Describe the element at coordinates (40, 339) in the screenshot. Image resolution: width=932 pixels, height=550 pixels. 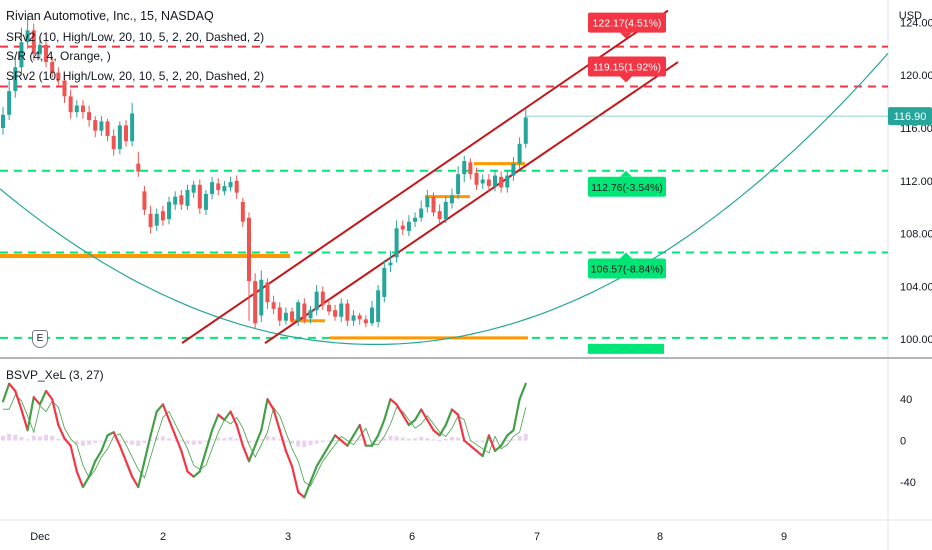
I see `earnings-icon: E` at that location.